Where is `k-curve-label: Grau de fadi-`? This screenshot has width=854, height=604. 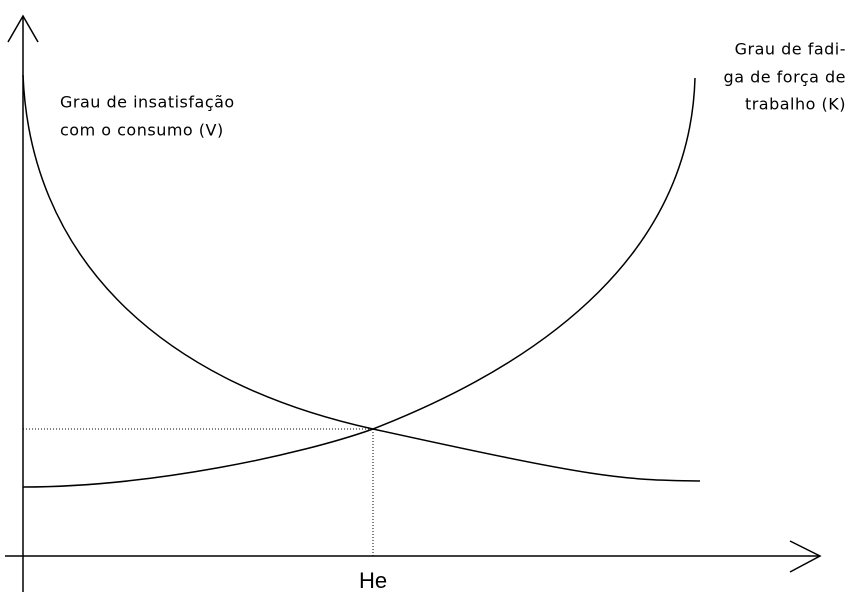 k-curve-label: Grau de fadi- is located at coordinates (790, 49).